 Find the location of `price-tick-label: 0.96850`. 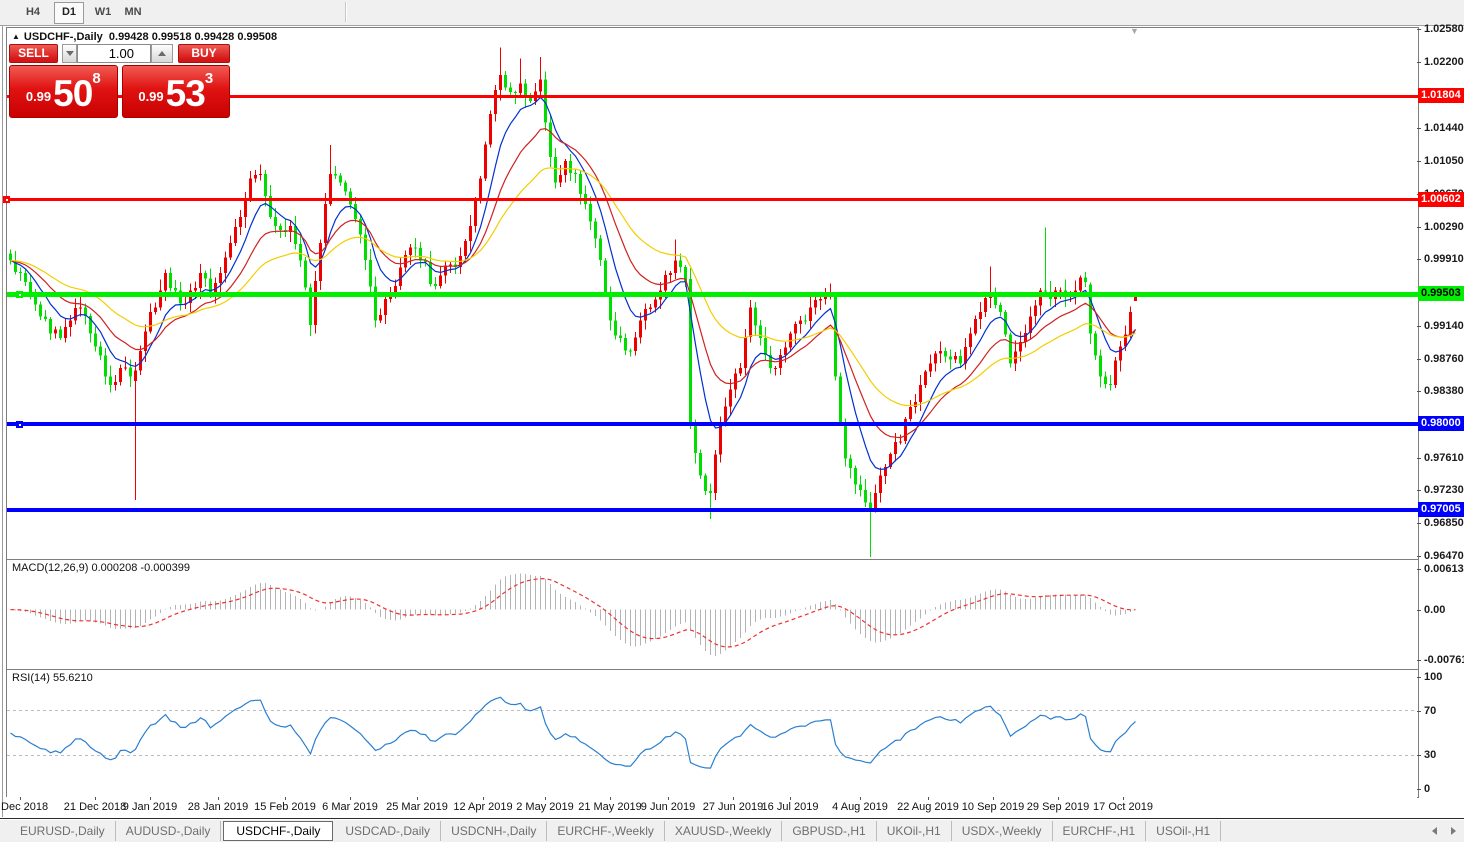

price-tick-label: 0.96850 is located at coordinates (1444, 523).